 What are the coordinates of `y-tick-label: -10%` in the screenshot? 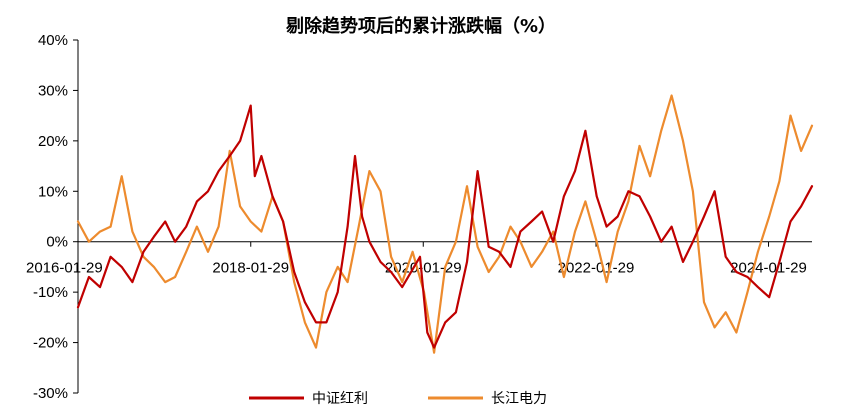 It's located at (50, 292).